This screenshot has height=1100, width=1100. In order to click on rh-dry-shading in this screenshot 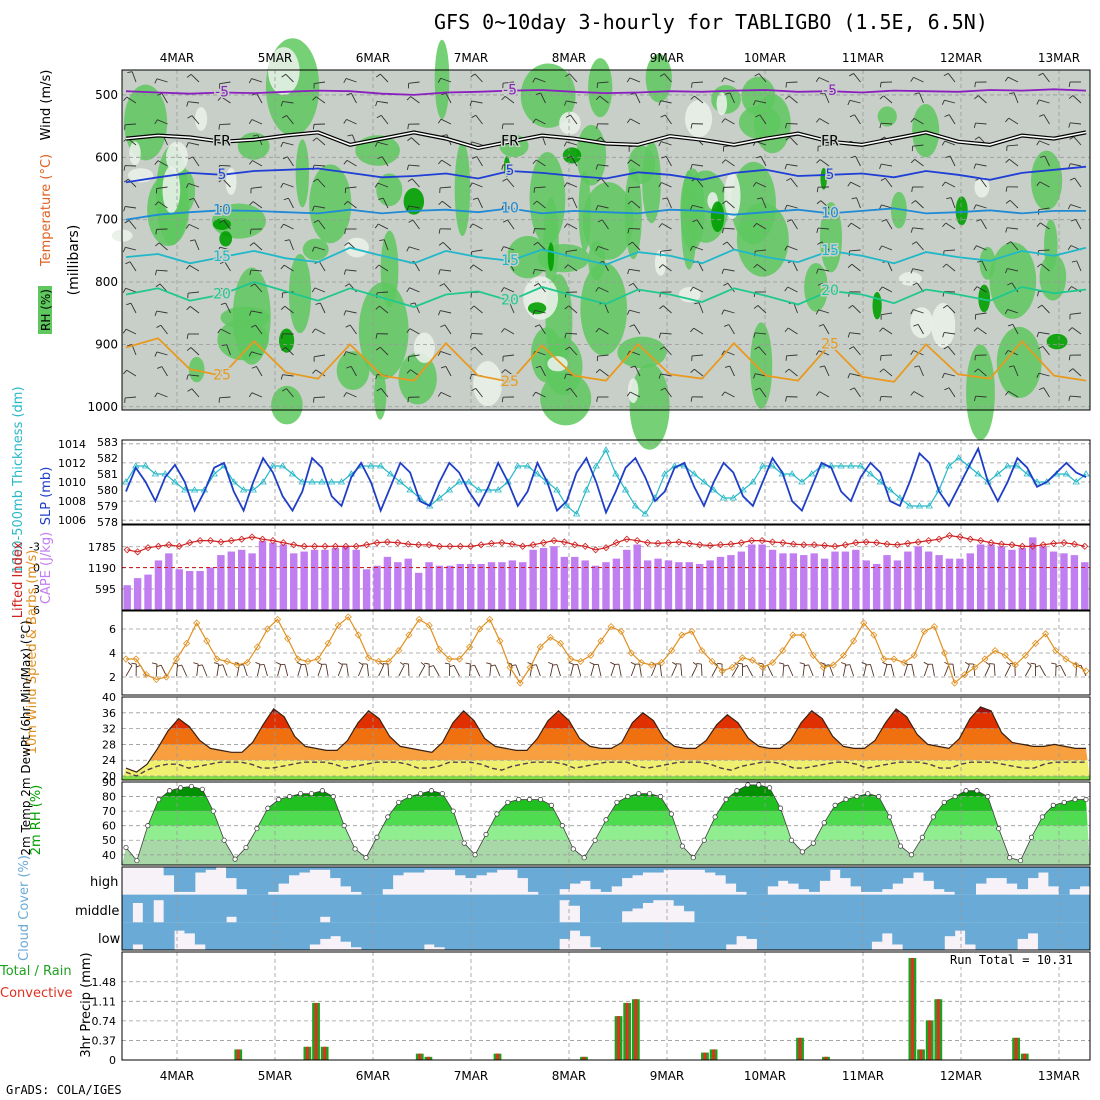, I will do `click(488, 383)`.